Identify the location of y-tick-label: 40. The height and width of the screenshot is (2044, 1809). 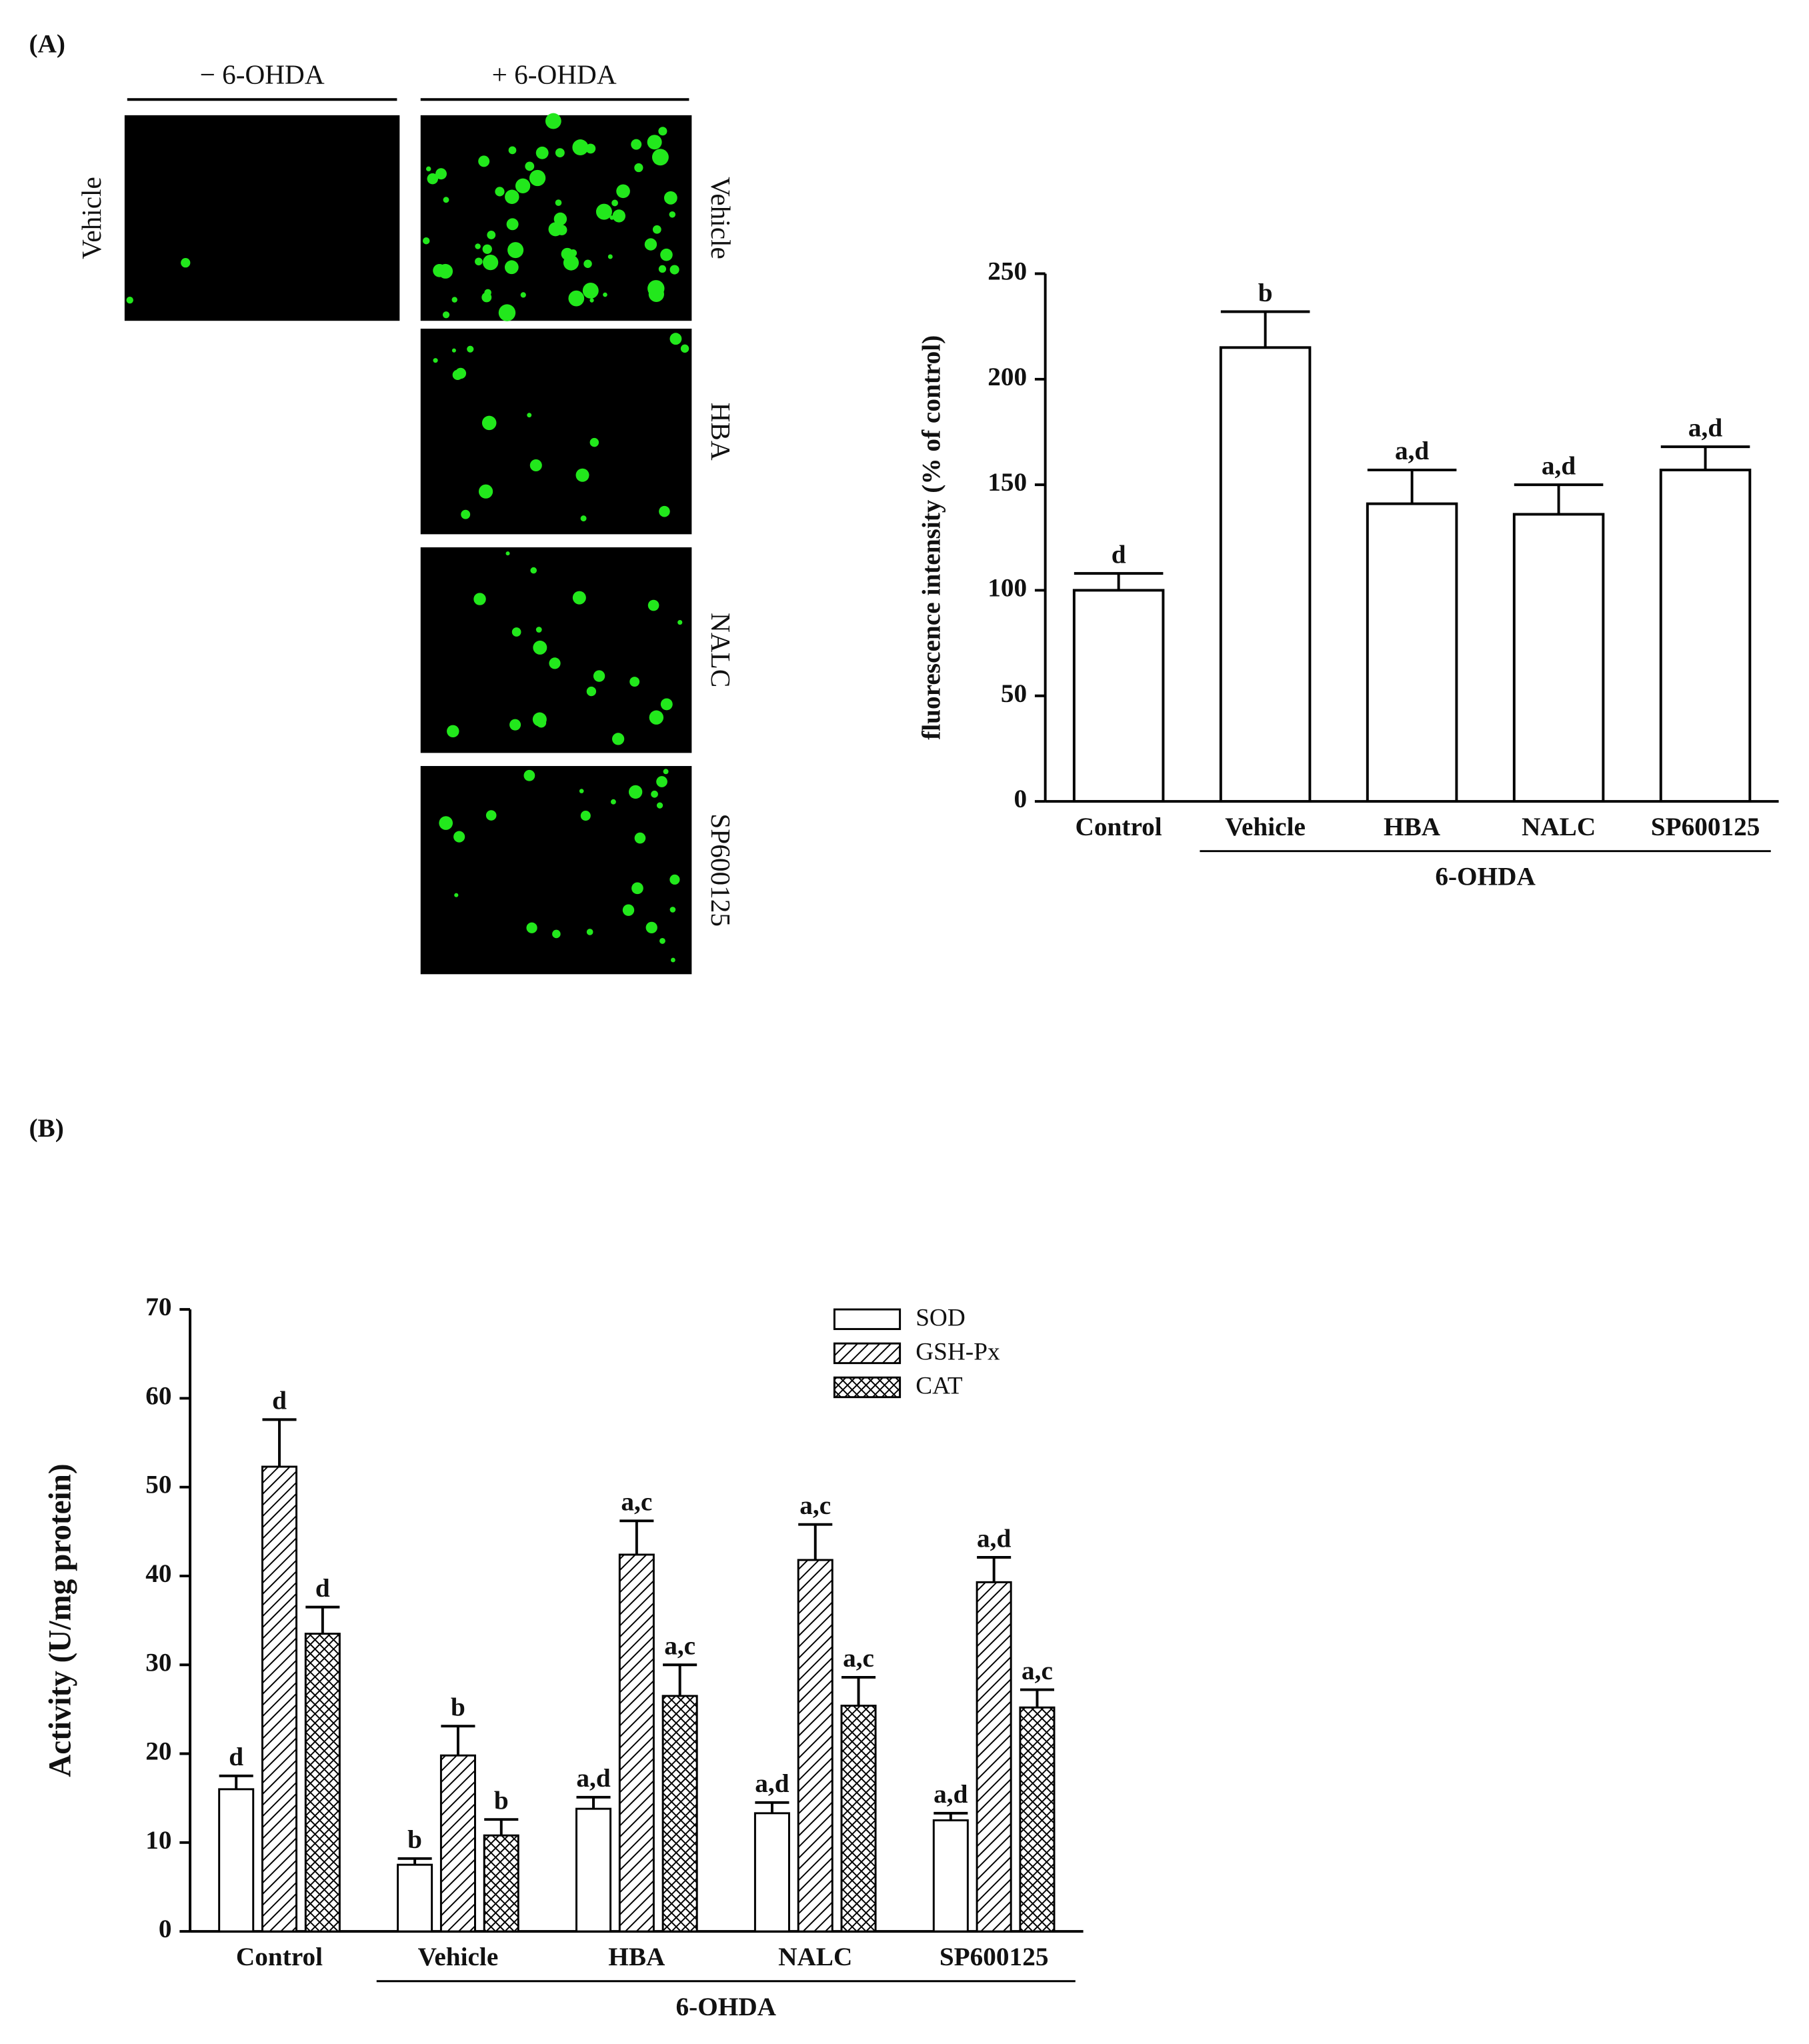
(158, 1573).